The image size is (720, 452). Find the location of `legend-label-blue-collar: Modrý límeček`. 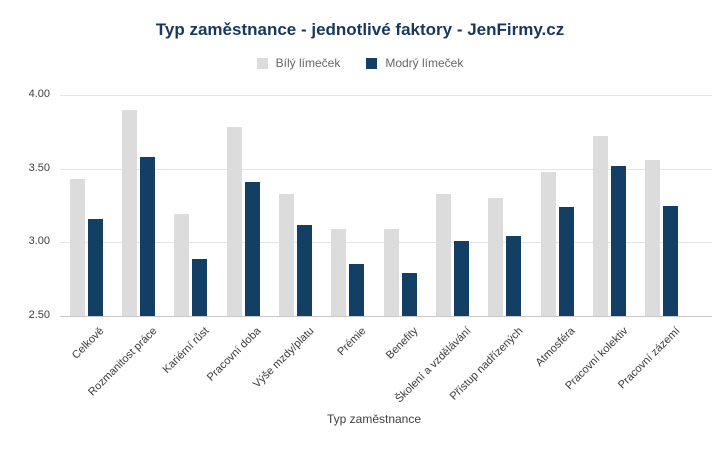

legend-label-blue-collar: Modrý límeček is located at coordinates (424, 63).